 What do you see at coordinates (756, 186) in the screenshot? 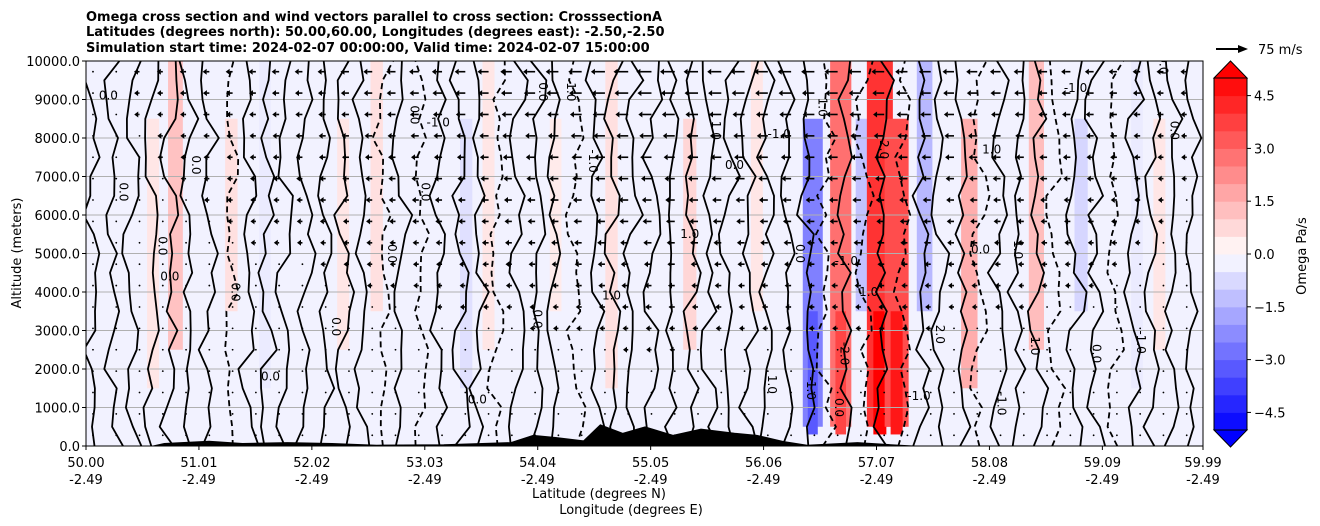
I see `omega-band` at bounding box center [756, 186].